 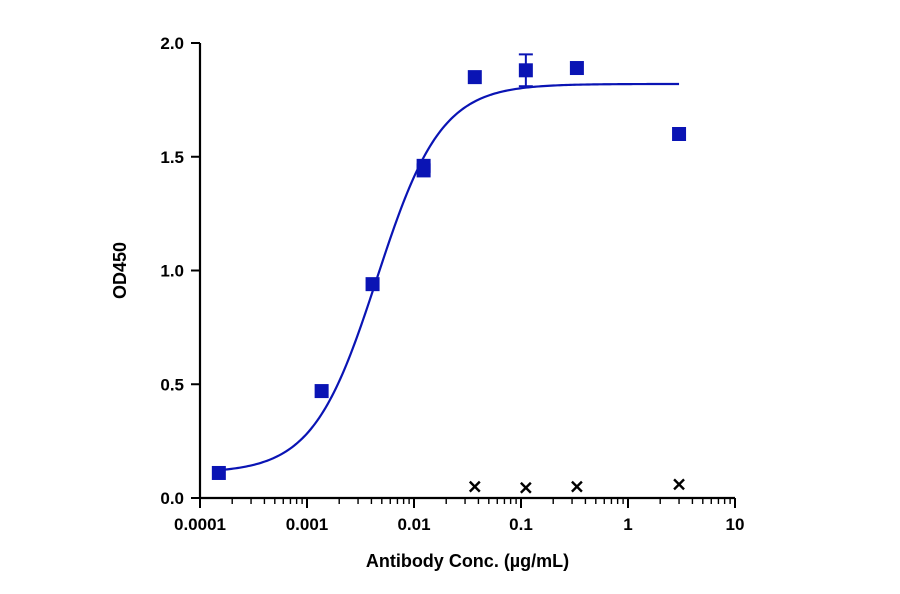 What do you see at coordinates (521, 524) in the screenshot?
I see `x-tick-label: 0.1` at bounding box center [521, 524].